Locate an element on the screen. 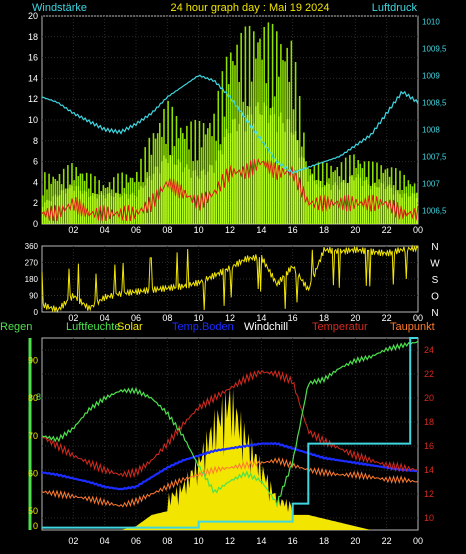 Image resolution: width=466 pixels, height=554 pixels. soil-temperature-line is located at coordinates (230, 466).